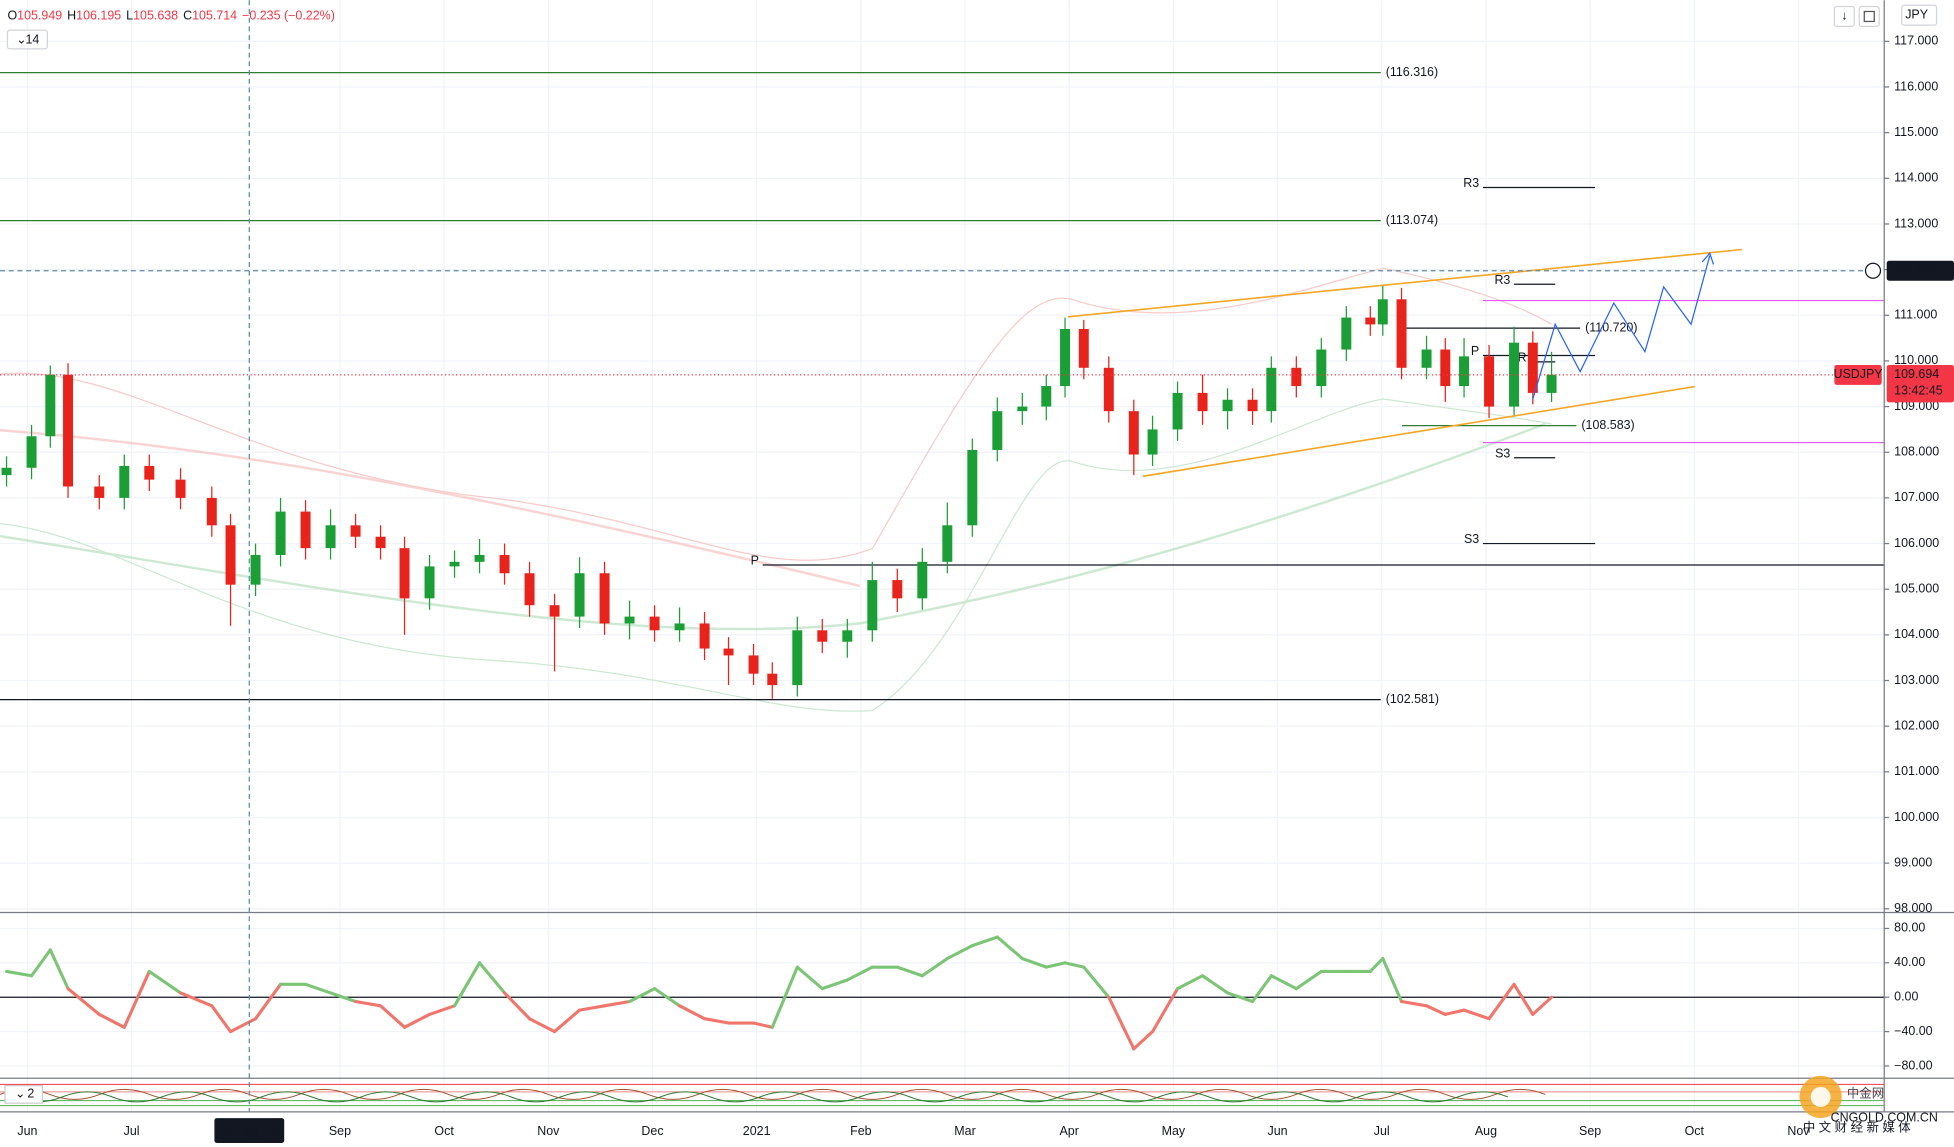 The width and height of the screenshot is (1954, 1147). What do you see at coordinates (214, 16) in the screenshot?
I see `ohlc-token: 105.714` at bounding box center [214, 16].